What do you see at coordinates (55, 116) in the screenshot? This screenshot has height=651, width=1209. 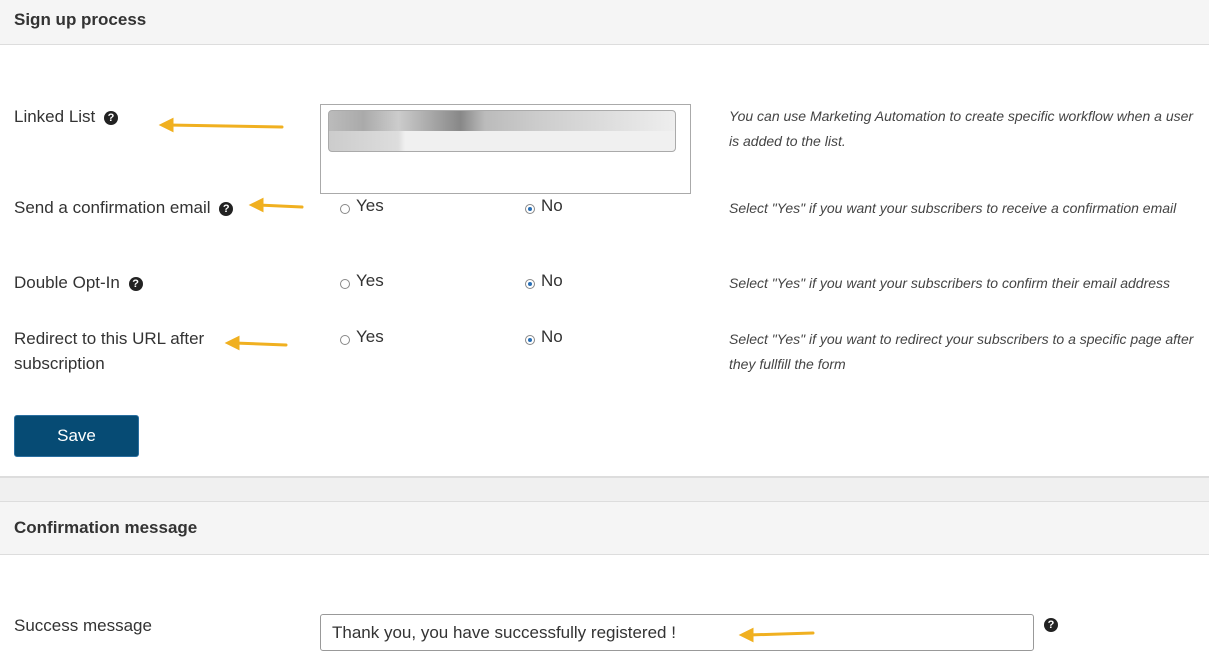 I see `label-text: Linked List` at bounding box center [55, 116].